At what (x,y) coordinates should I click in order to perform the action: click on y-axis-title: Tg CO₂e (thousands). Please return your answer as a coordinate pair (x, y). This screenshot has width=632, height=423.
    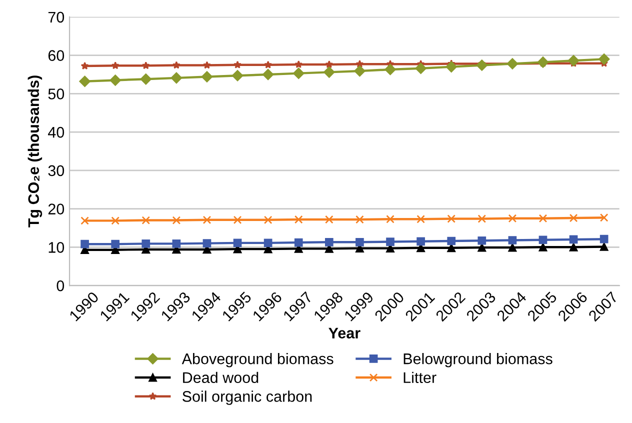
    Looking at the image, I should click on (35, 152).